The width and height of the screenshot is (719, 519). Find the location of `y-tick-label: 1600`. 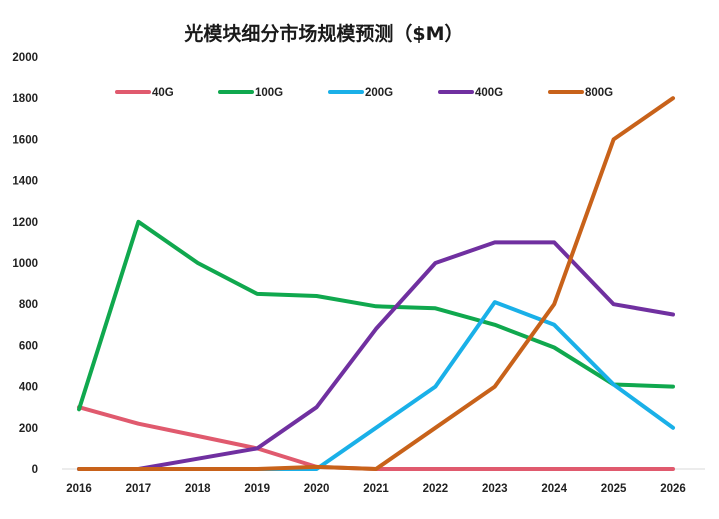

y-tick-label: 1600 is located at coordinates (25, 140).